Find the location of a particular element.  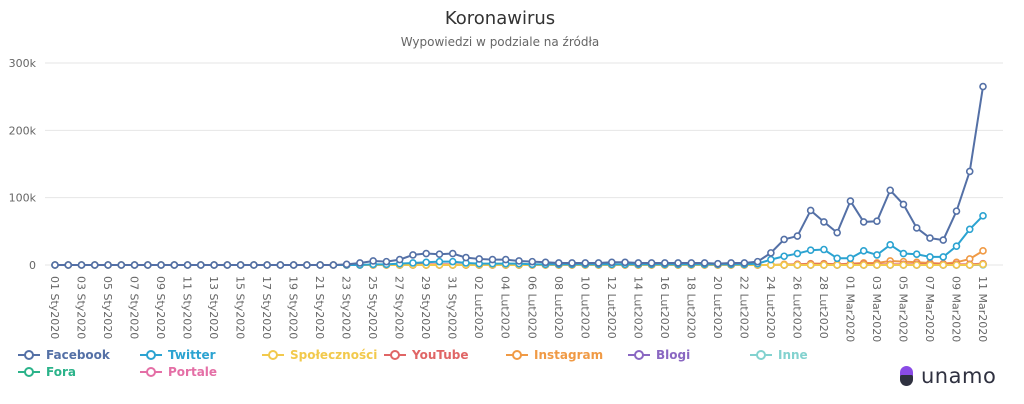

x-tick-label: 12 Lut2020 is located at coordinates (611, 307).